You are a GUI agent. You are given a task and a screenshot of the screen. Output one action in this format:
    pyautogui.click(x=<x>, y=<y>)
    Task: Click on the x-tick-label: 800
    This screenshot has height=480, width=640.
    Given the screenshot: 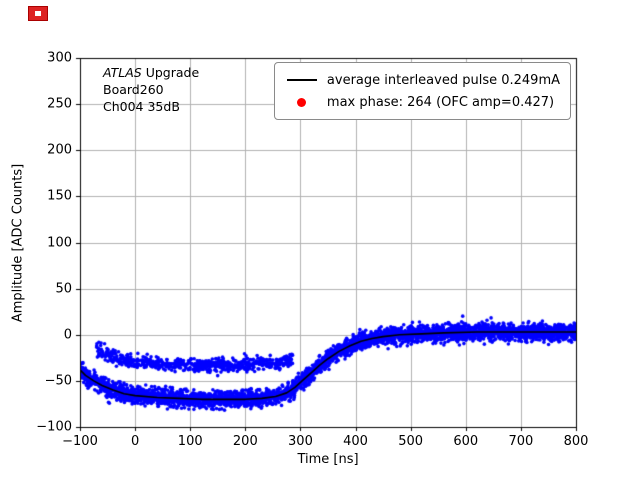 What is the action you would take?
    pyautogui.click(x=576, y=441)
    